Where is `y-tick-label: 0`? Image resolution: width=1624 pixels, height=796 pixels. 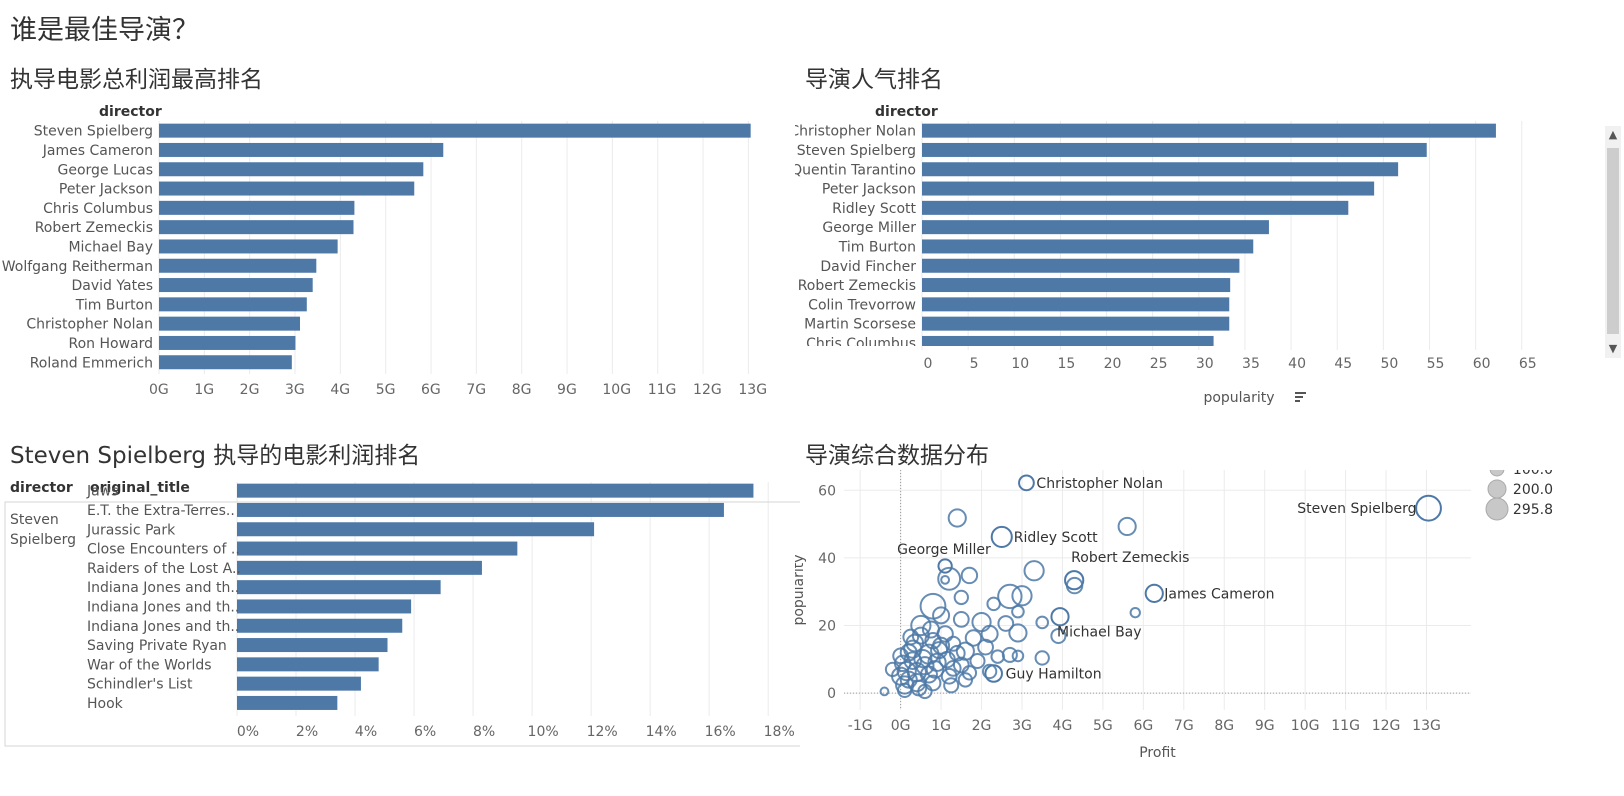 y-tick-label: 0 is located at coordinates (831, 694).